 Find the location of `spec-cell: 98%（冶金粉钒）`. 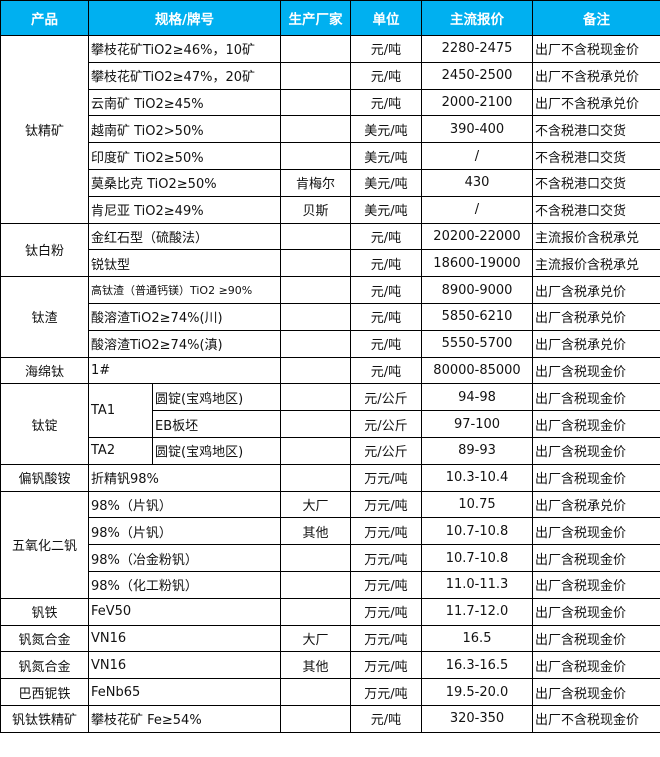

spec-cell: 98%（冶金粉钒） is located at coordinates (184, 558).